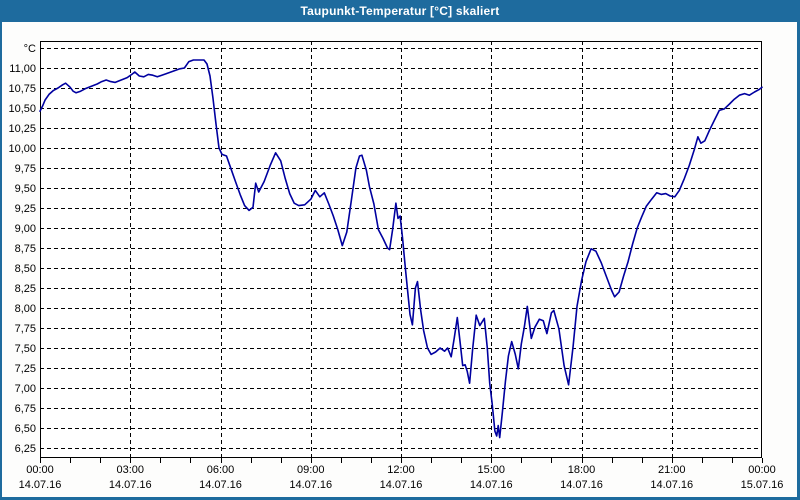 The height and width of the screenshot is (500, 800). I want to click on y-tick-label: 9,25, so click(25, 209).